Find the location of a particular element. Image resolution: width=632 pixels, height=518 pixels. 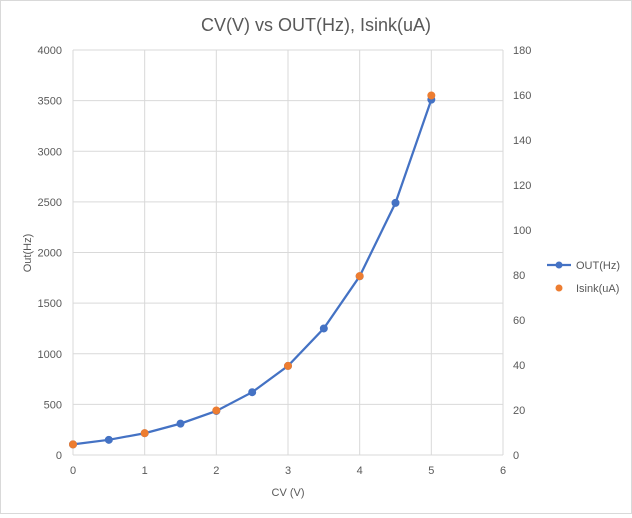

y2-tick-label: 120 is located at coordinates (522, 186).